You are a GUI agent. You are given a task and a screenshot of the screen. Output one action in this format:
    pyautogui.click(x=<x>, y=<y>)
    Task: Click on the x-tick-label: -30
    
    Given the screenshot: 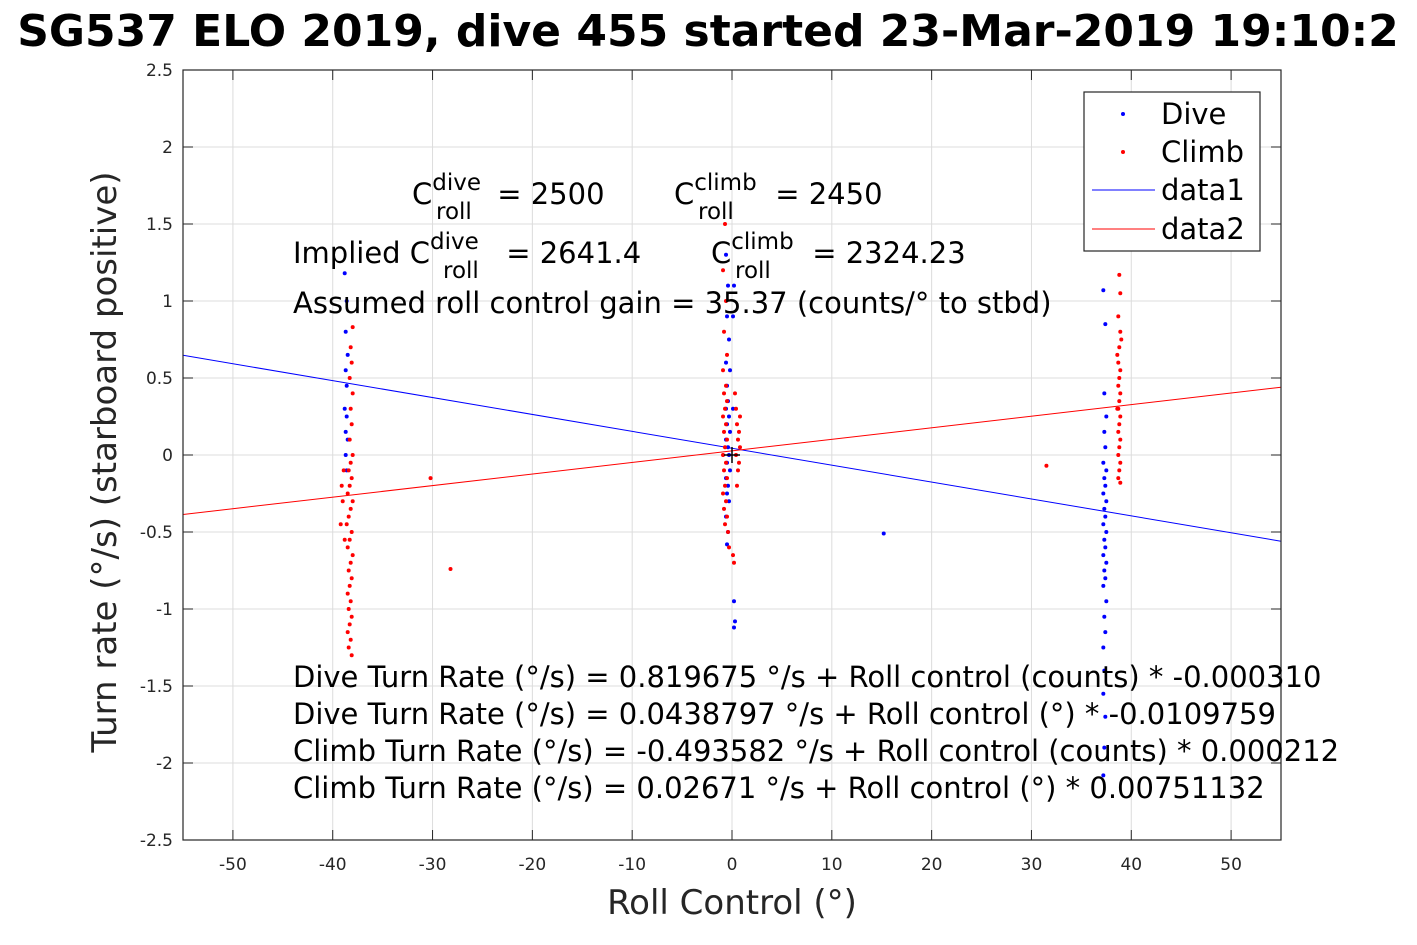 What is the action you would take?
    pyautogui.click(x=433, y=865)
    